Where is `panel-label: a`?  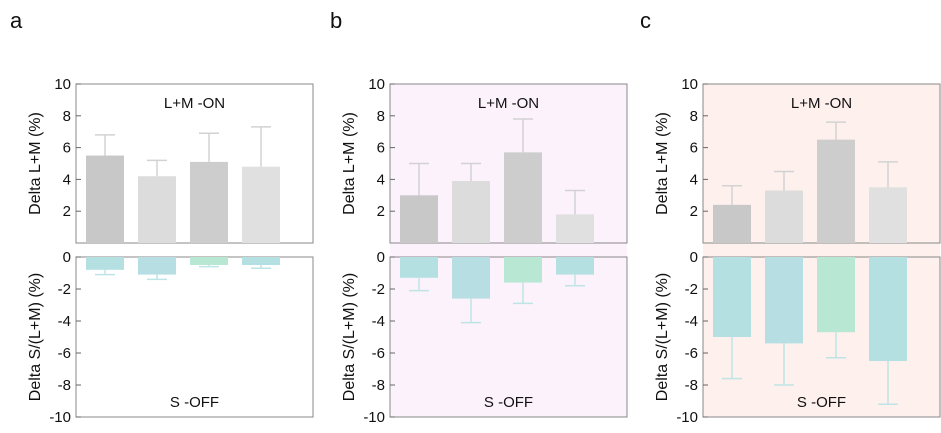 panel-label: a is located at coordinates (16, 20).